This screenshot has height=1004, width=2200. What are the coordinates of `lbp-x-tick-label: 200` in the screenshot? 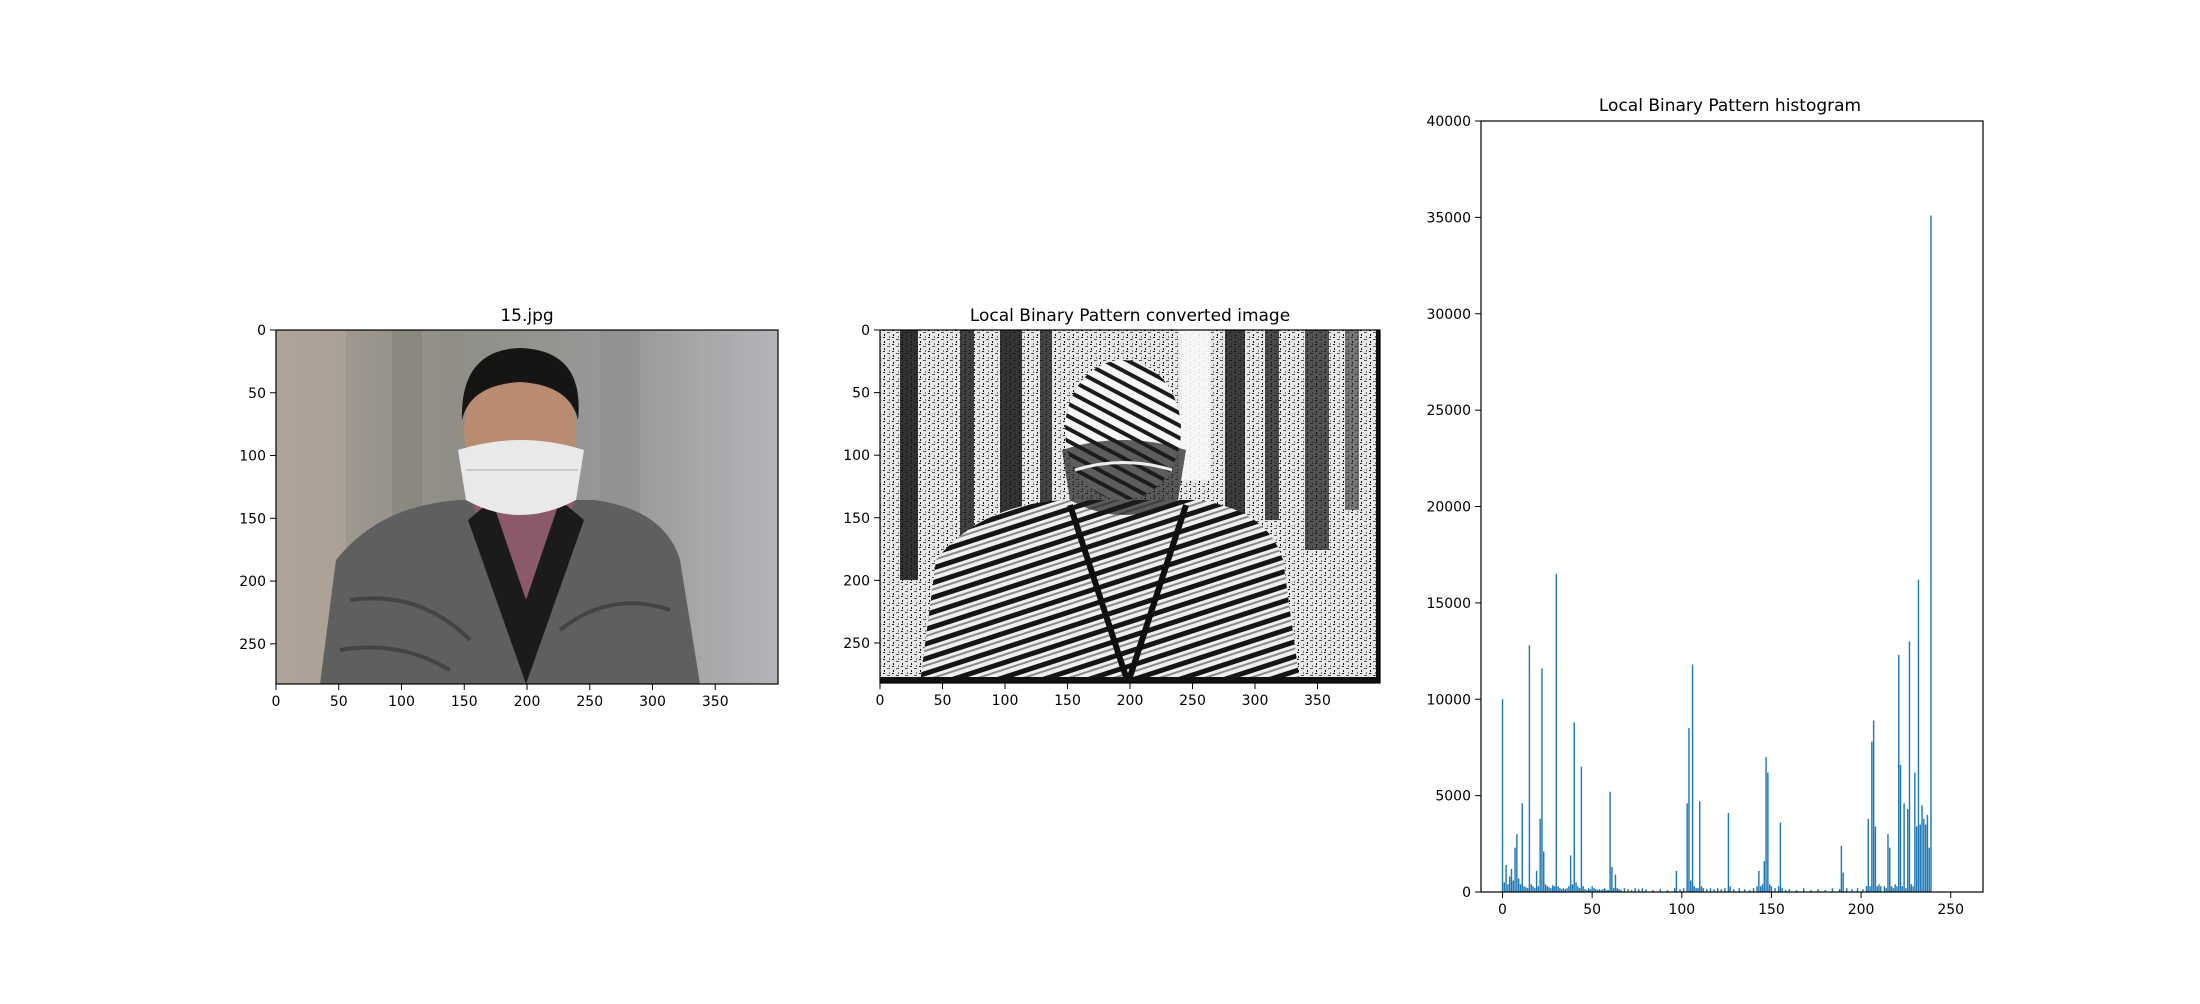 It's located at (1130, 701).